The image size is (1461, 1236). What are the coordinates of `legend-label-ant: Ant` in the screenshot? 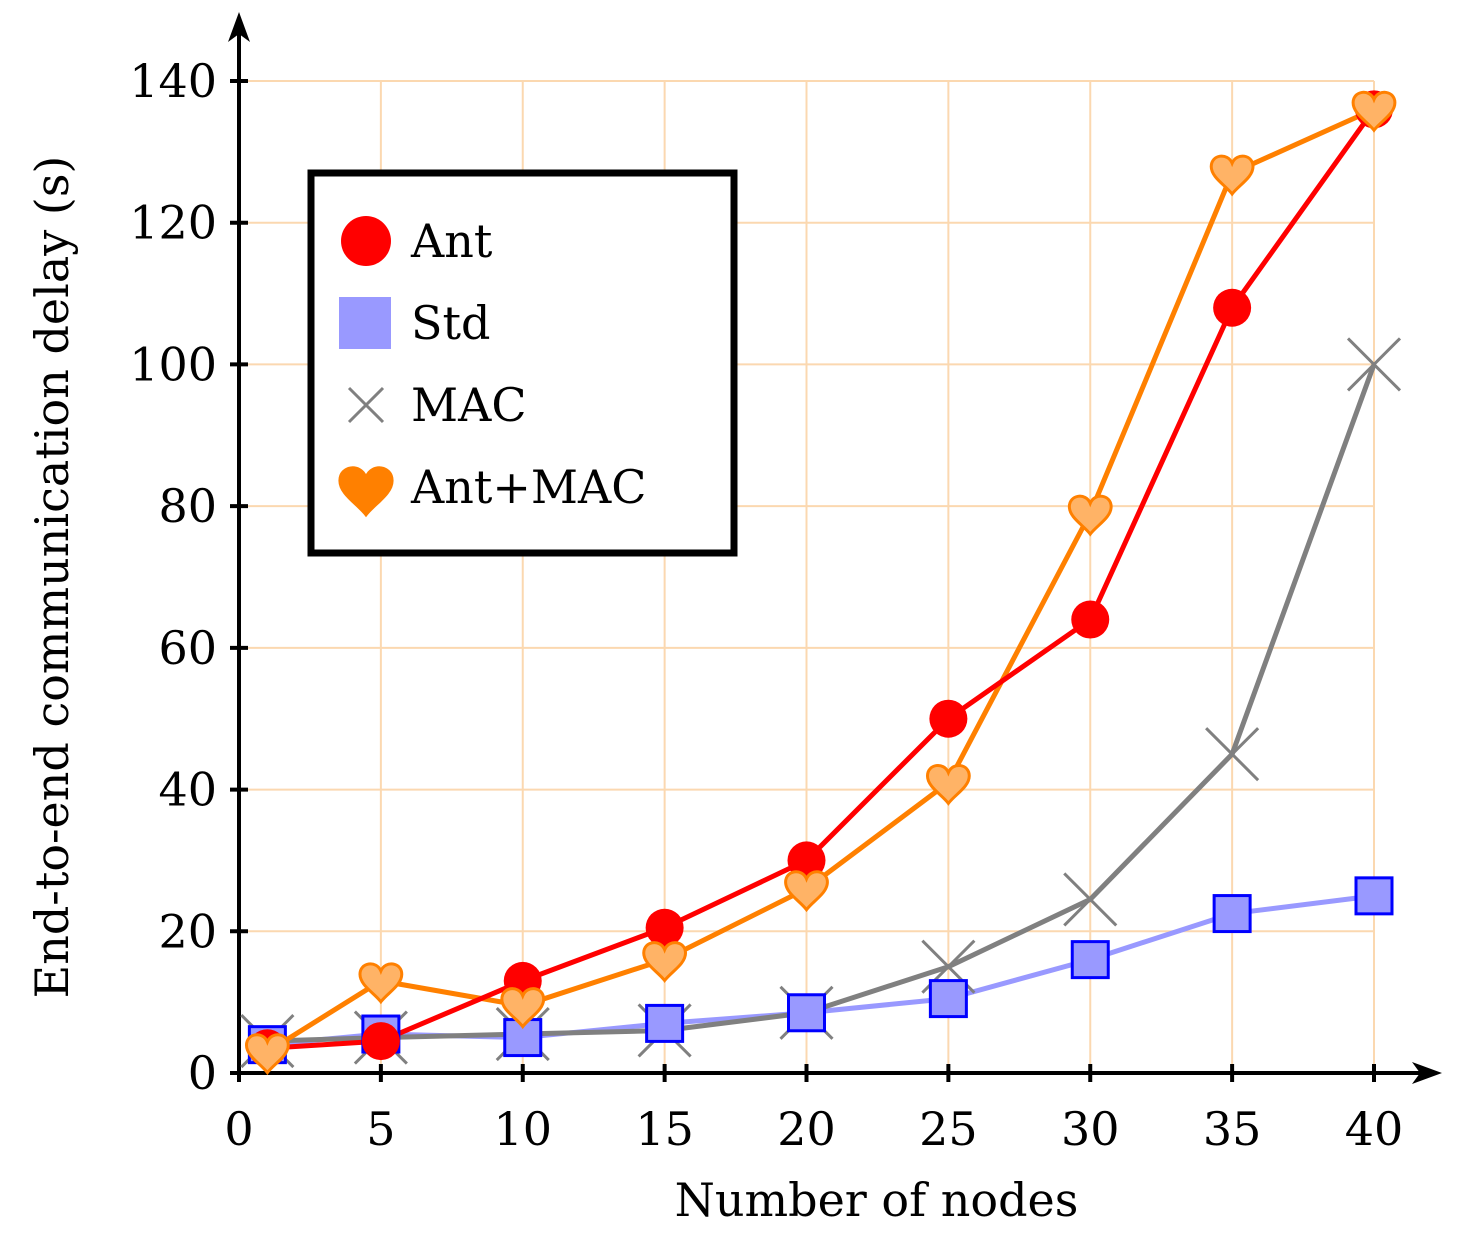 It's located at (451, 241).